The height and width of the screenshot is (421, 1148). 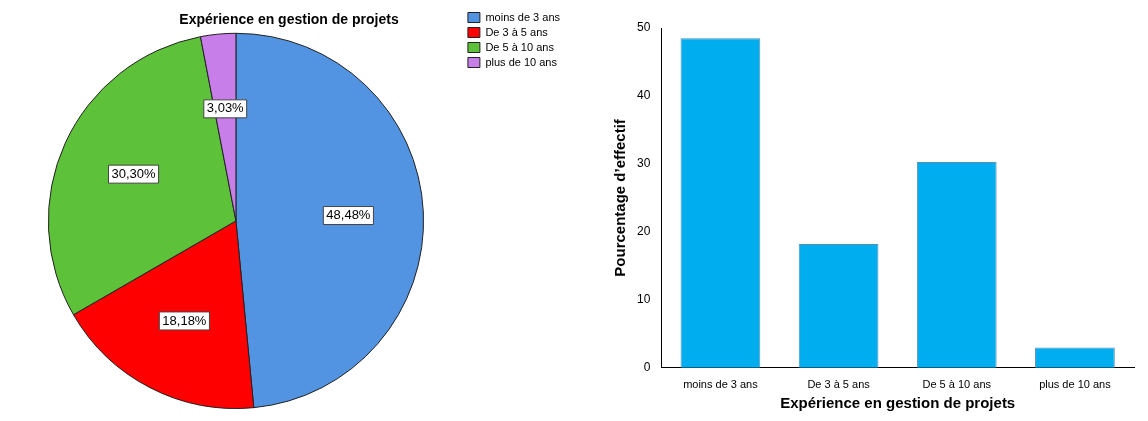 I want to click on legend-label: De 5 à 10 ans, so click(x=520, y=46).